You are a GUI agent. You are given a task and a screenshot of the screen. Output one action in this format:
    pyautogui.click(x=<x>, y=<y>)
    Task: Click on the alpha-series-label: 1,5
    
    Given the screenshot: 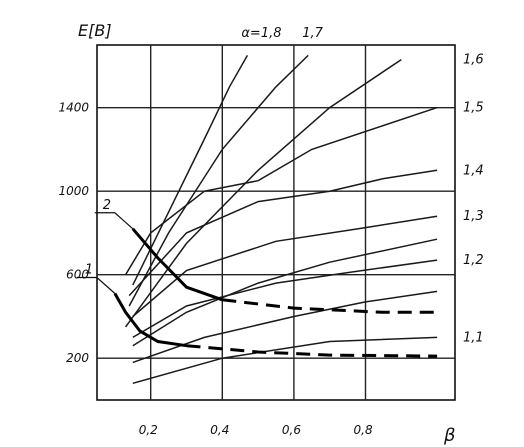 What is the action you would take?
    pyautogui.click(x=473, y=108)
    